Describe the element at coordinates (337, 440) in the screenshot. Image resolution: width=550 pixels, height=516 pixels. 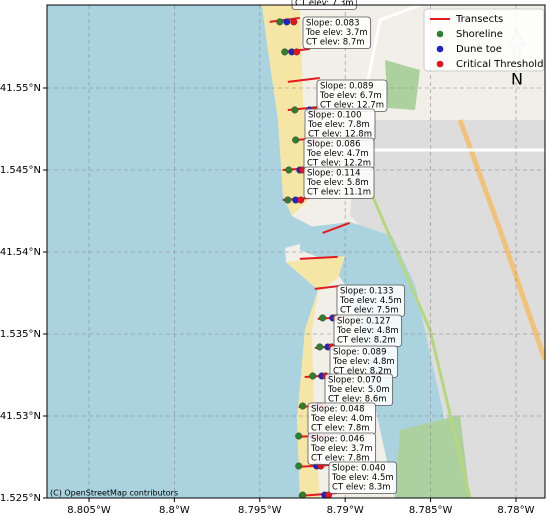
I see `annotation-text: Slope: 0.046` at that location.